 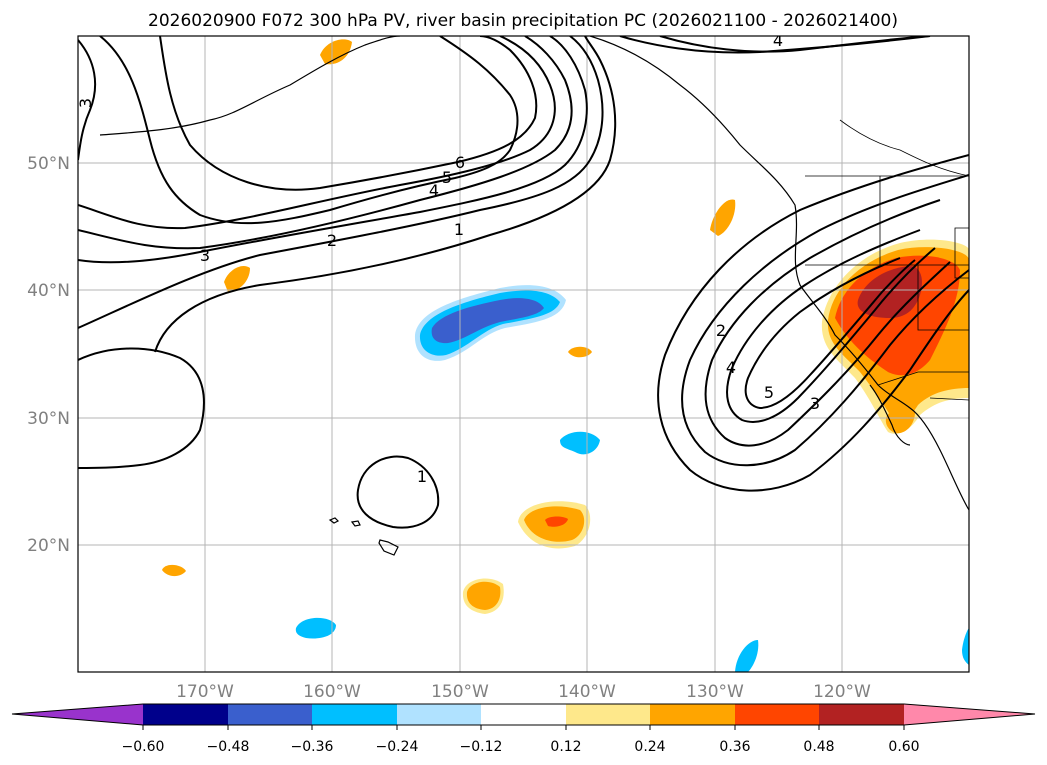 What do you see at coordinates (483, 595) in the screenshot?
I see `precip-blob-south-central-mid` at bounding box center [483, 595].